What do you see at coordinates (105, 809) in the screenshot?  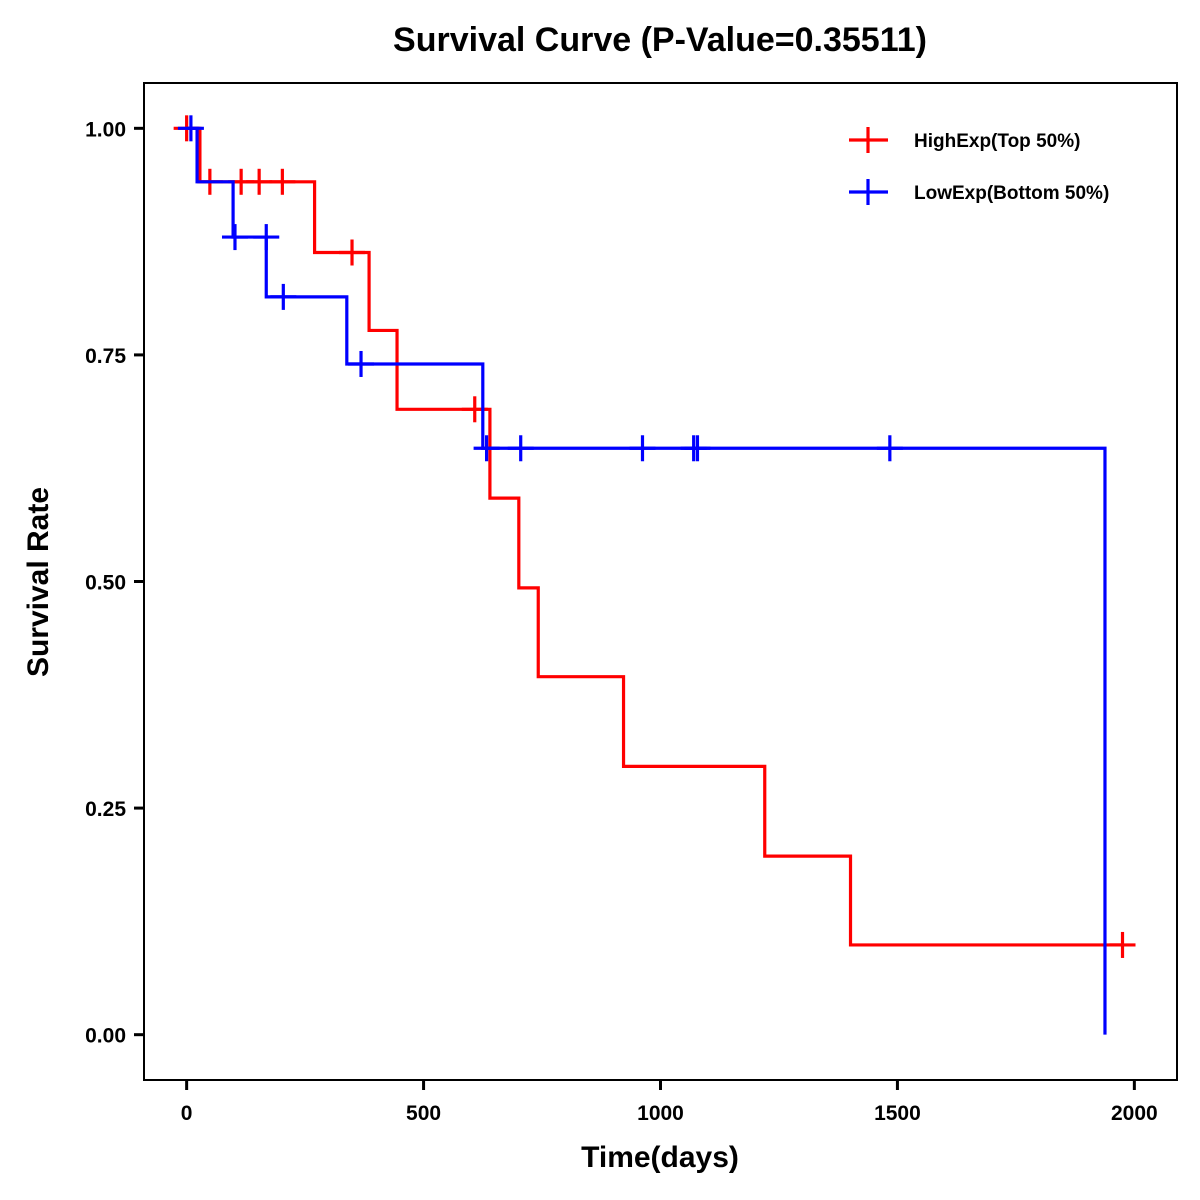 I see `y-tick-label: 0.25` at bounding box center [105, 809].